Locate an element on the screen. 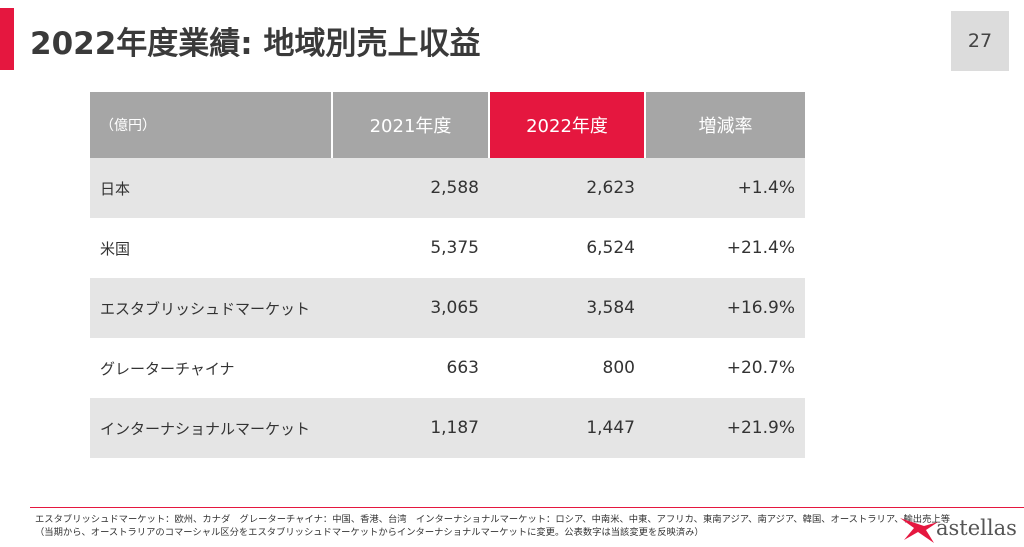 This screenshot has width=1024, height=547. table-row: 米国 5,375 6,524 +21.4% is located at coordinates (447, 248).